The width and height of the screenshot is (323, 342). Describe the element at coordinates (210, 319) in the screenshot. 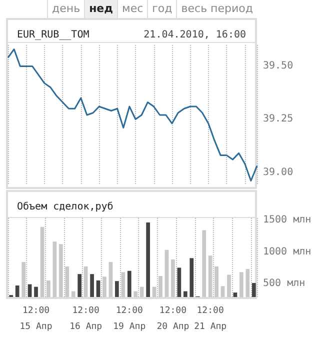

I see `x-tick-label: 12:00 21 Апр` at that location.